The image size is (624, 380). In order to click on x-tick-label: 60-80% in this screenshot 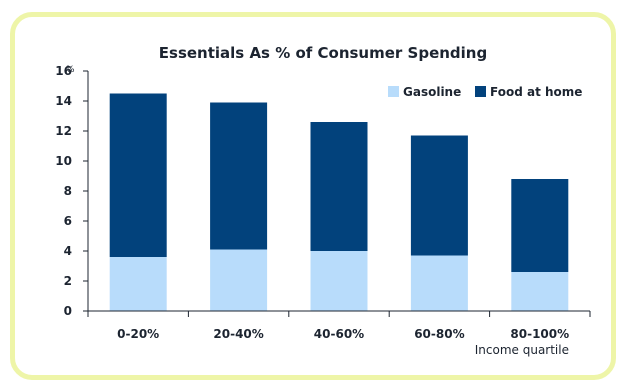, I will do `click(439, 334)`.